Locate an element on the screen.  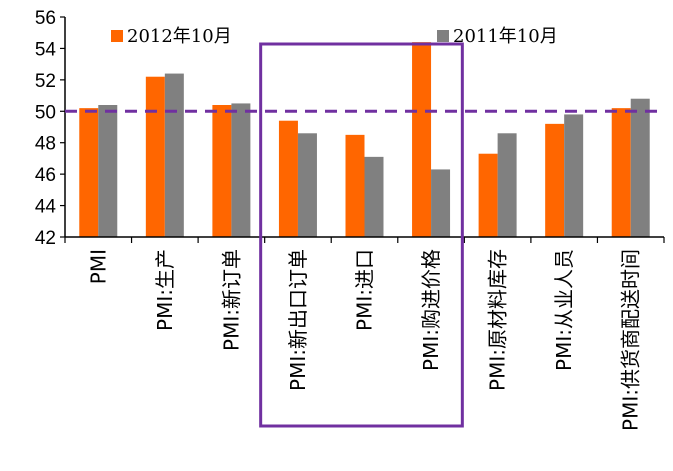
x-category-label-6: PMI:原材料库存 is located at coordinates (498, 320).